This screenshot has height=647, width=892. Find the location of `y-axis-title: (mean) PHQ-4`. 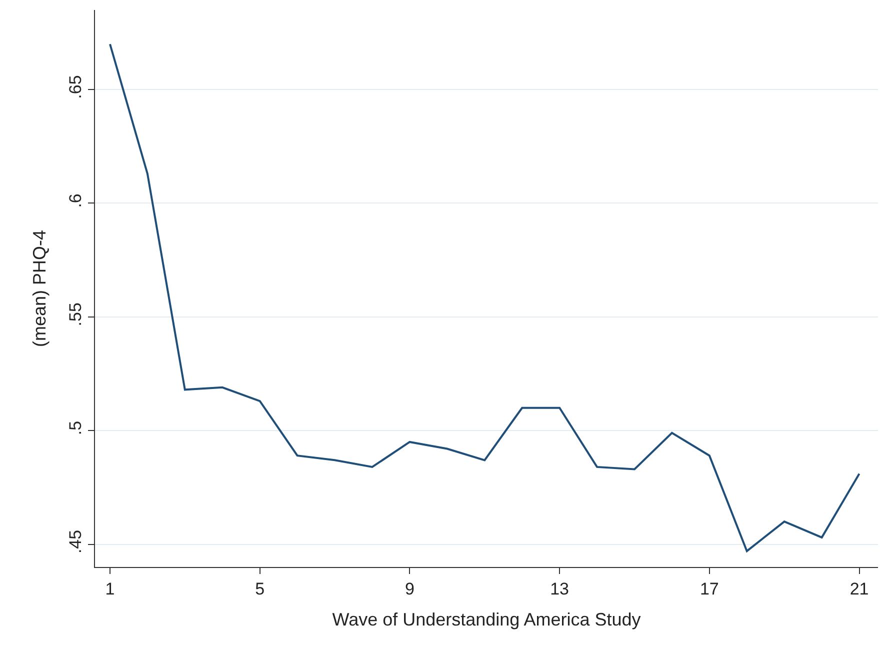

y-axis-title: (mean) PHQ-4 is located at coordinates (39, 289).